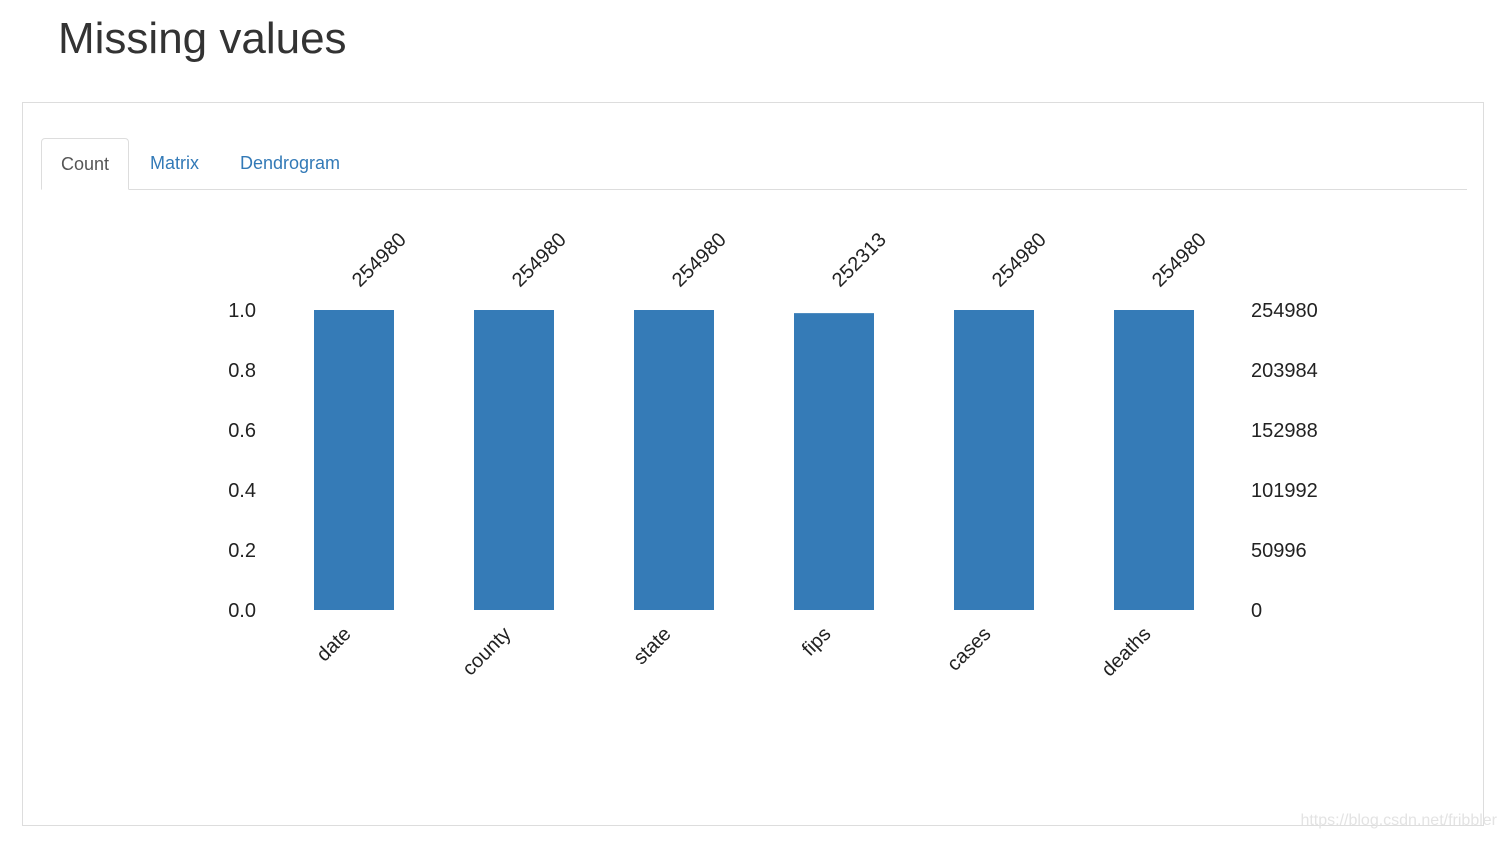 This screenshot has height=841, width=1507. What do you see at coordinates (674, 460) in the screenshot?
I see `bar-state` at bounding box center [674, 460].